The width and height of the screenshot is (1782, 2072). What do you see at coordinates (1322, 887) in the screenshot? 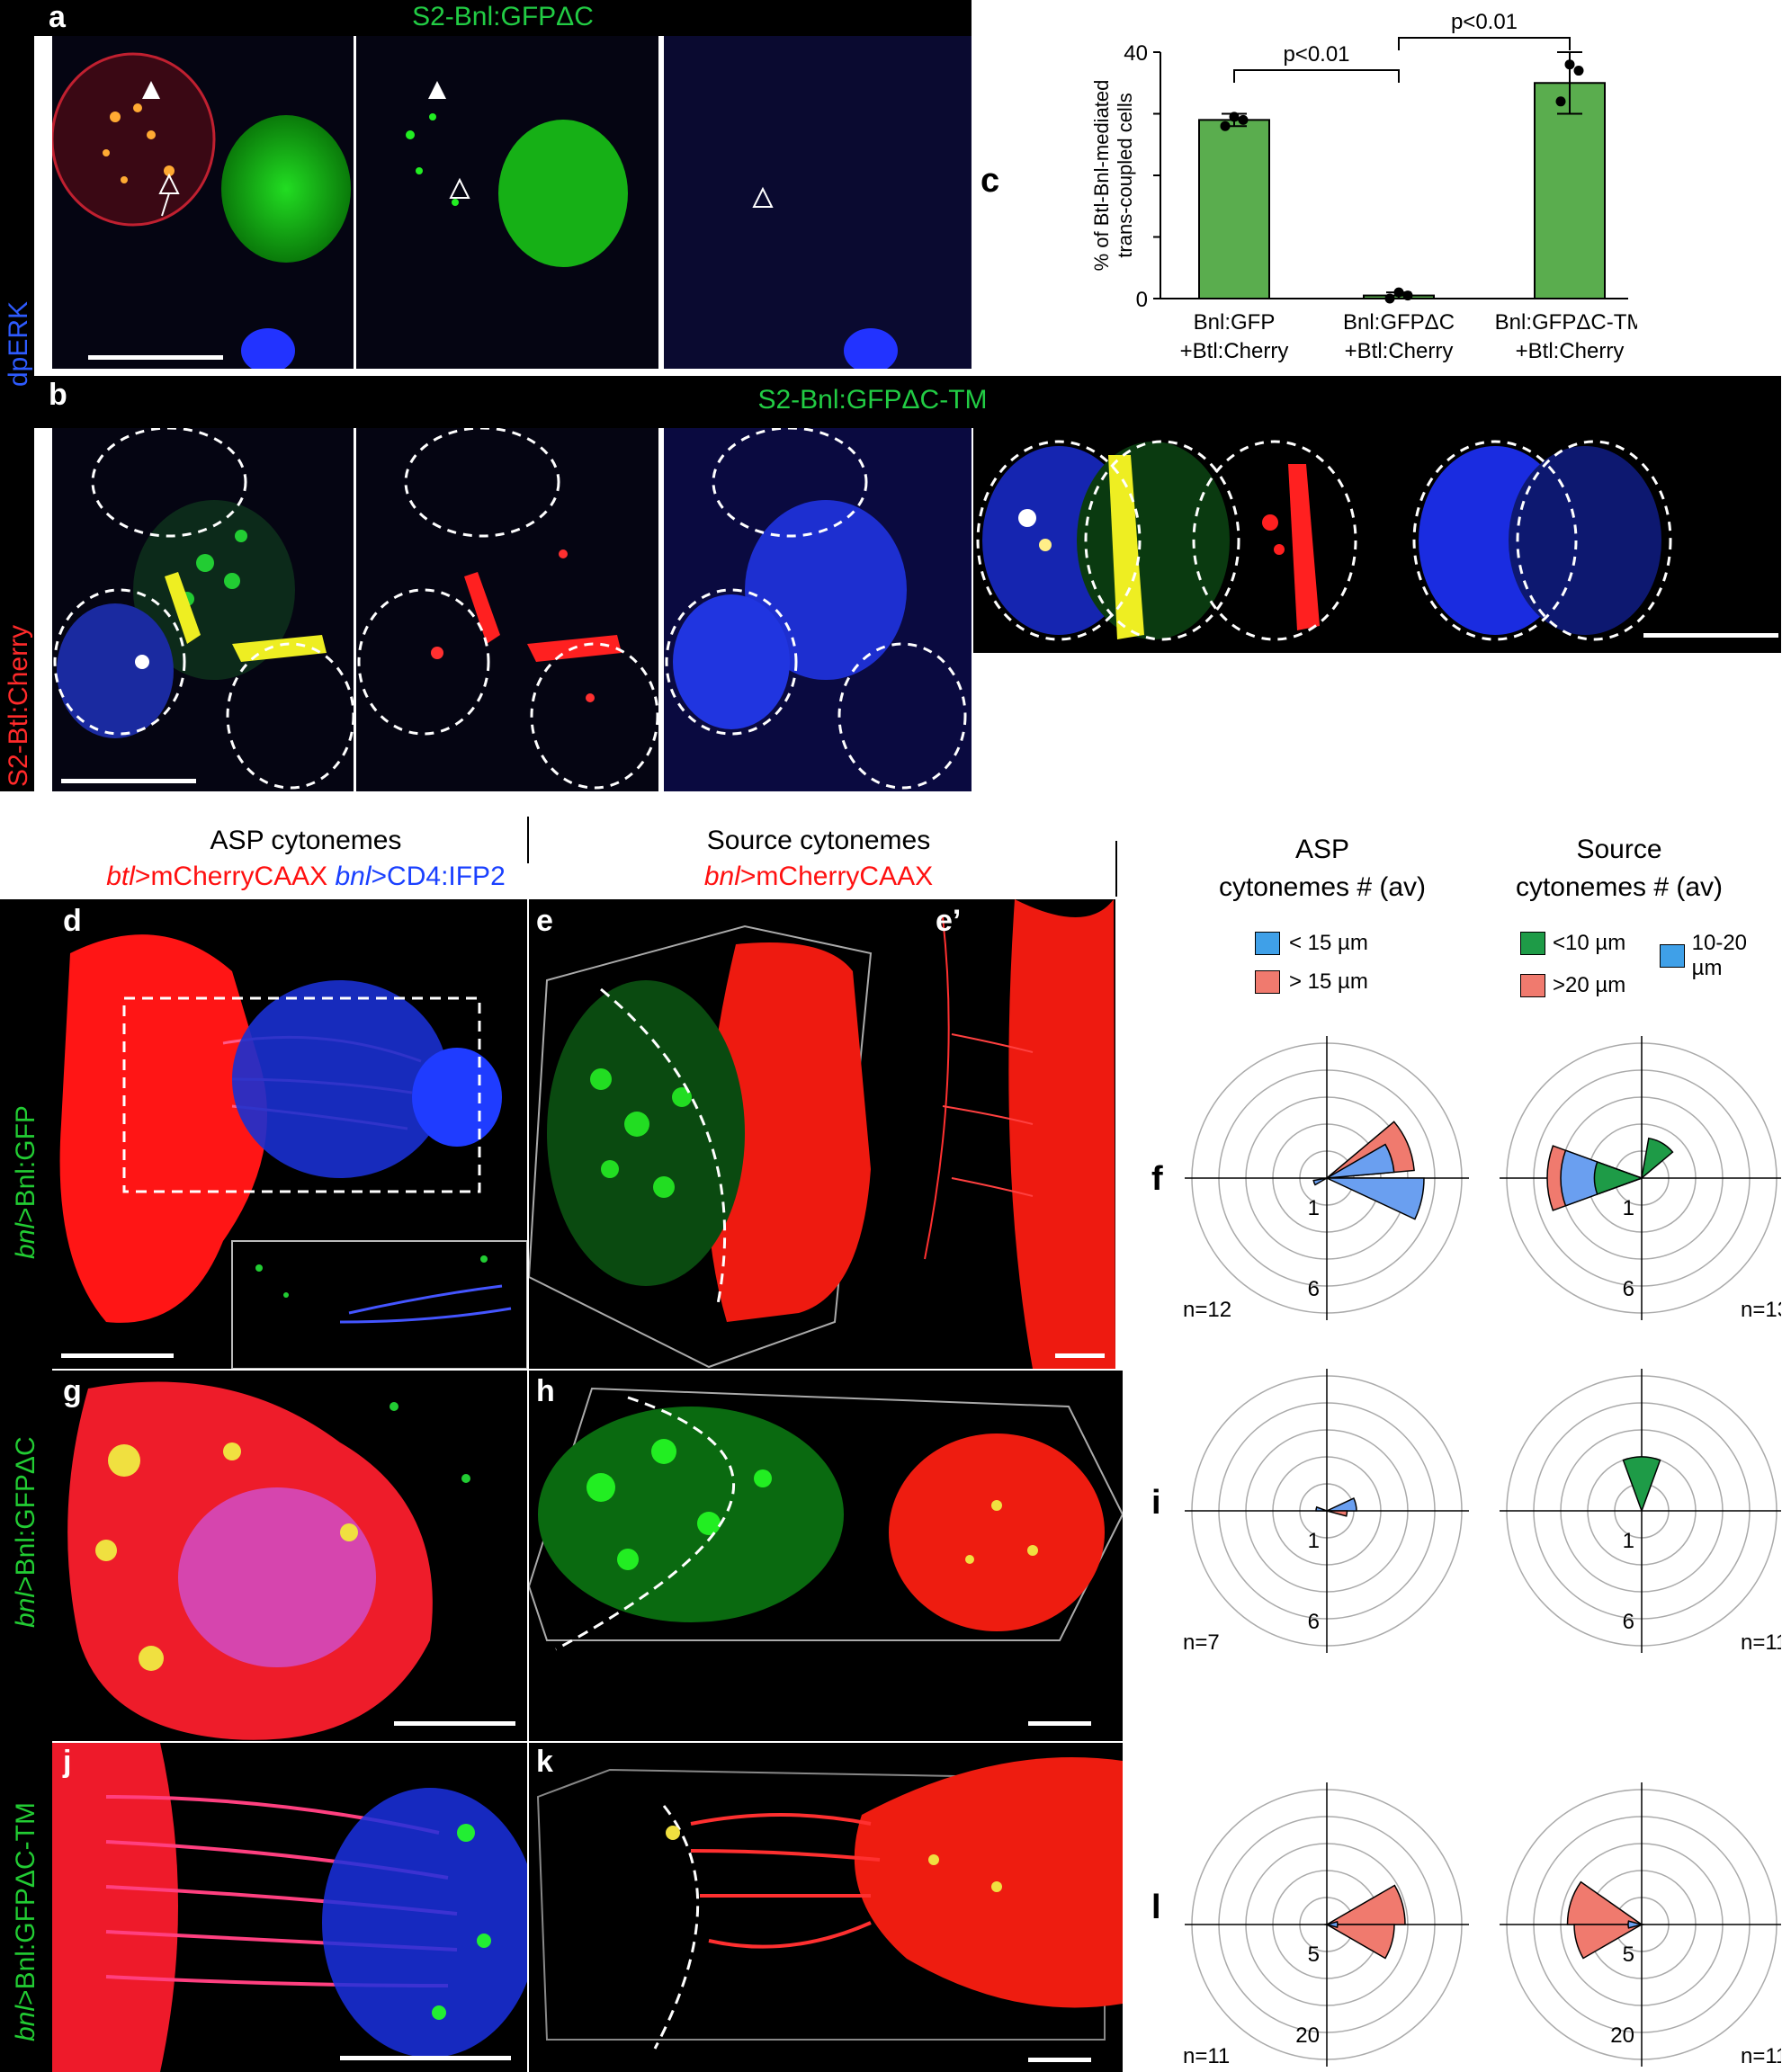
I see `polar-asp-title-2: cytonemes # (av)` at bounding box center [1322, 887].